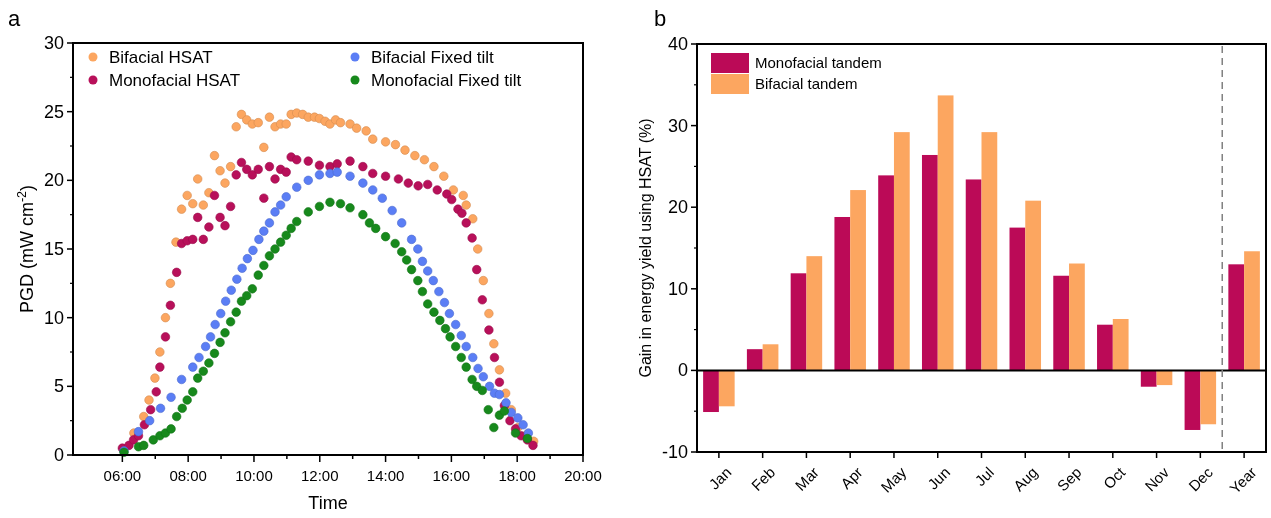 The height and width of the screenshot is (518, 1271). I want to click on legend-label: Monofacial HSAT, so click(175, 80).